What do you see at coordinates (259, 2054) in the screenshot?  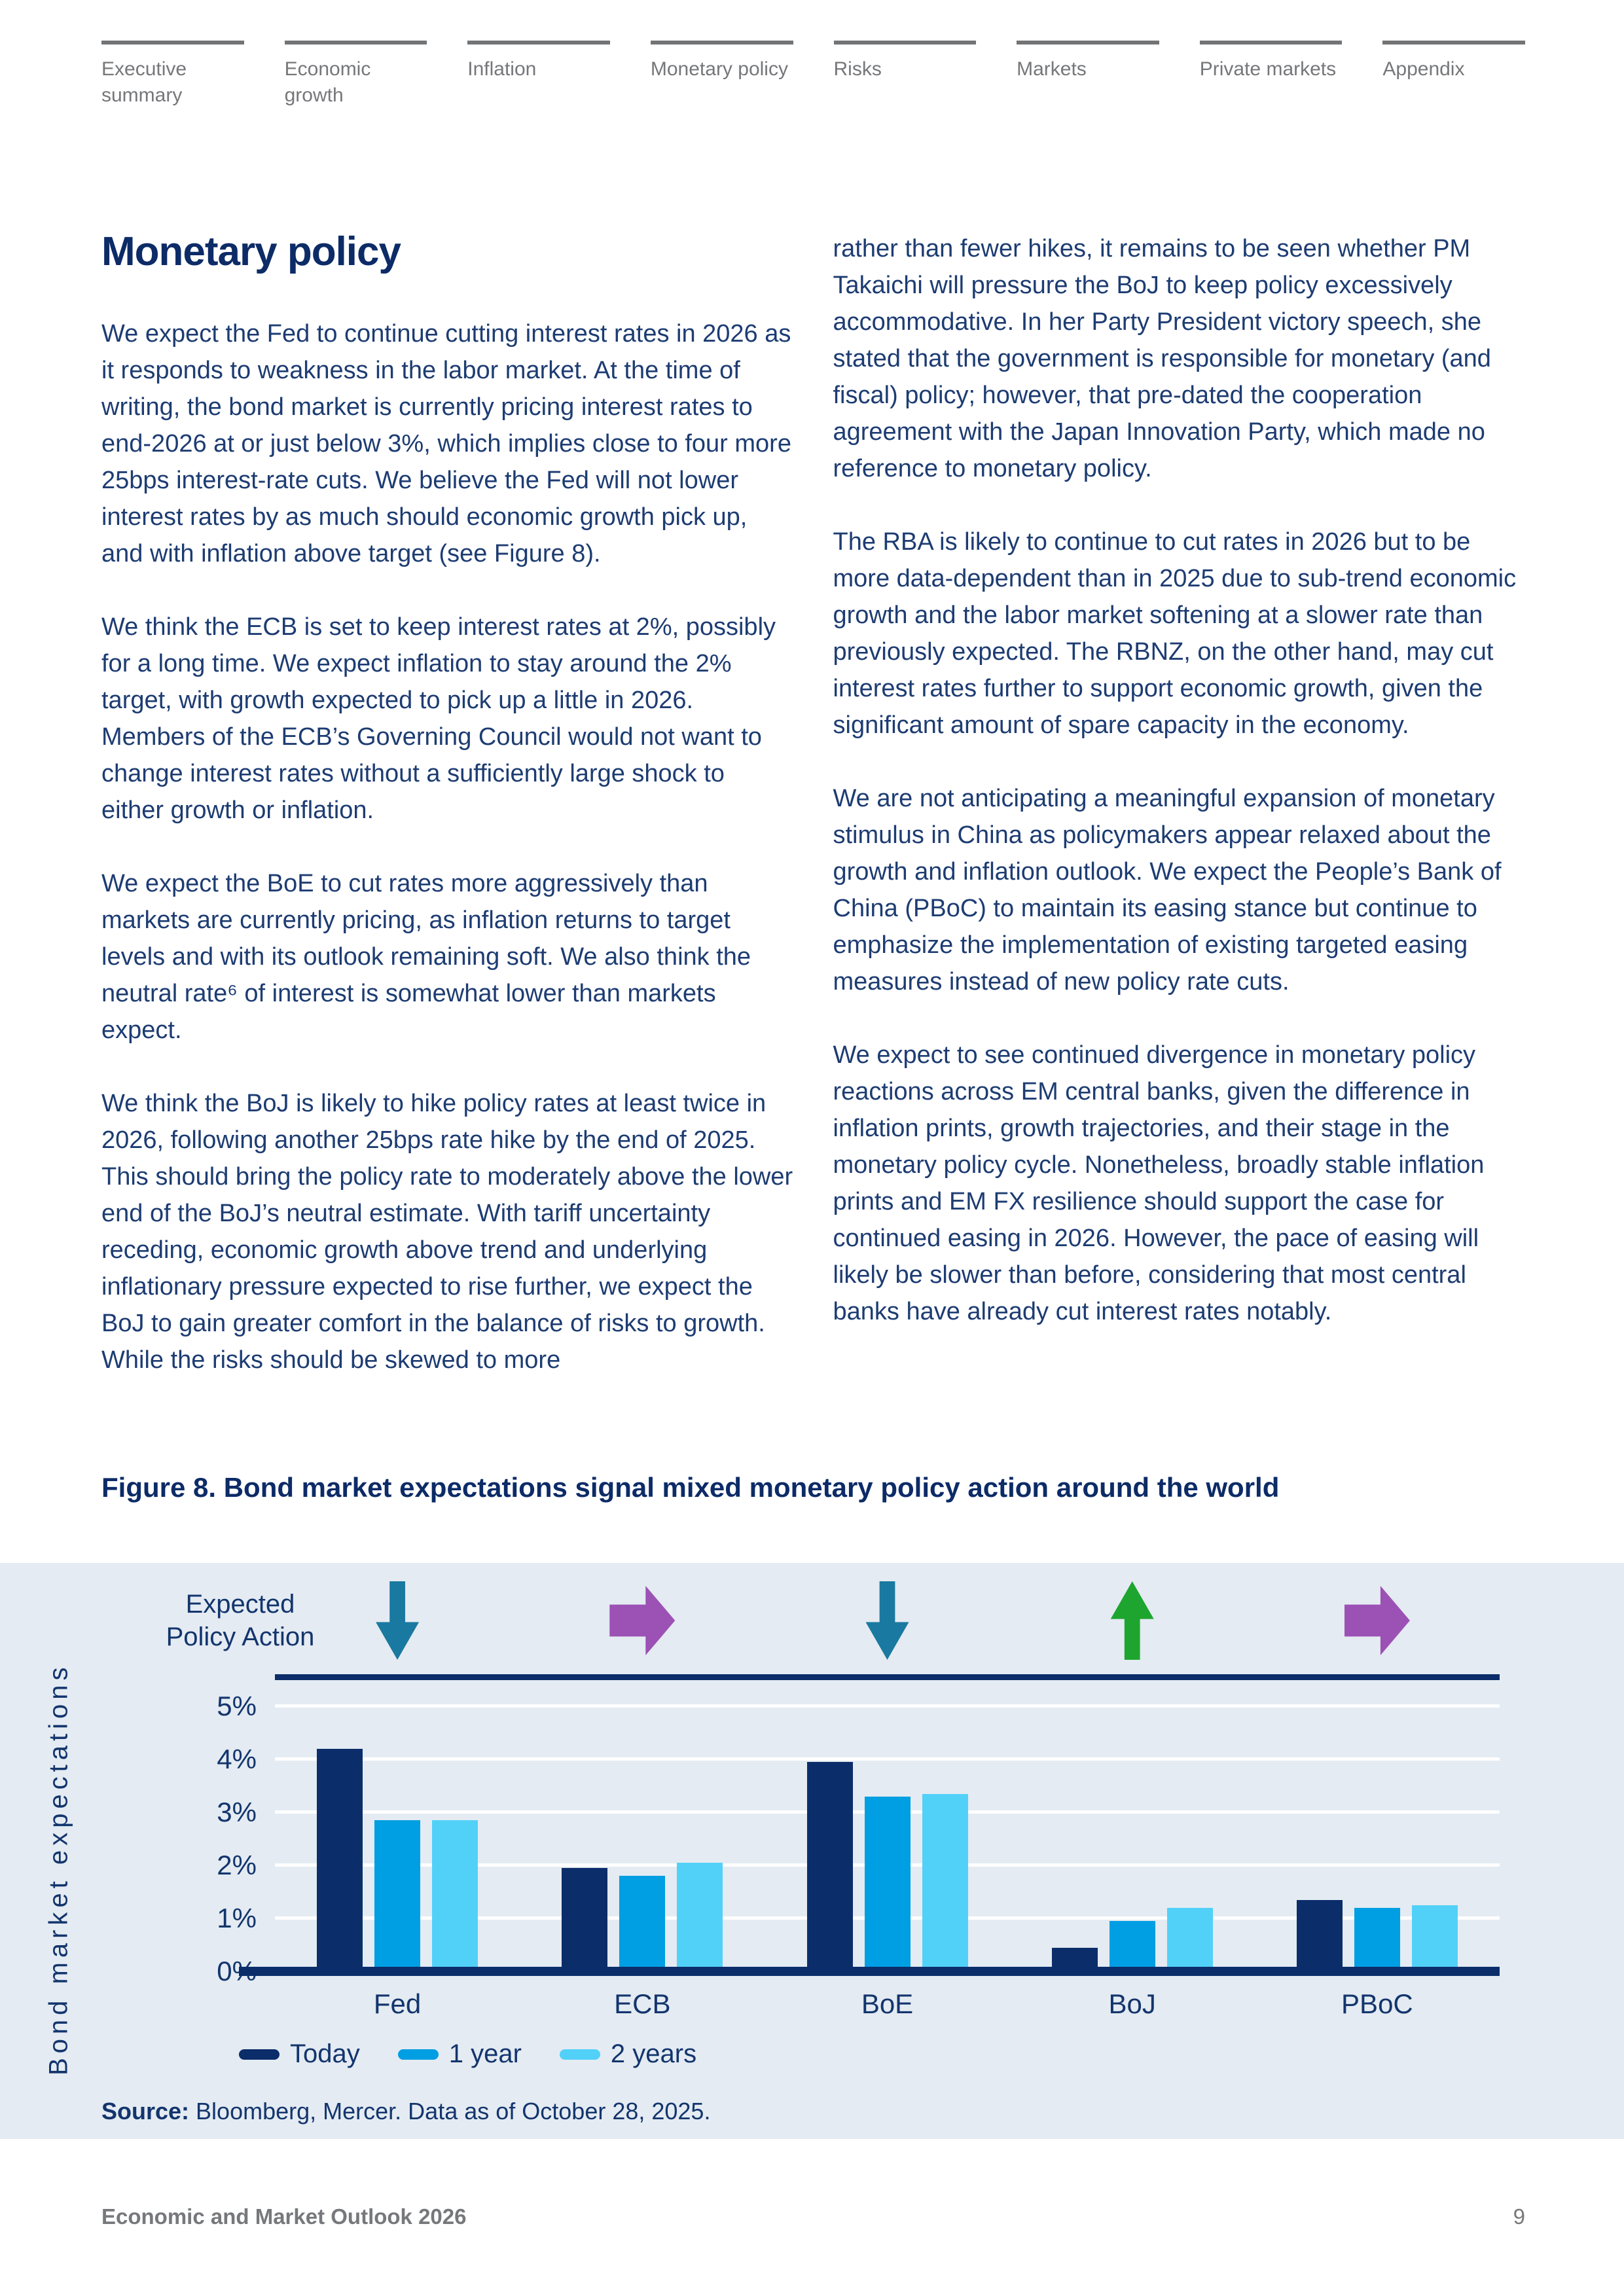 I see `legend-swatch-Today` at bounding box center [259, 2054].